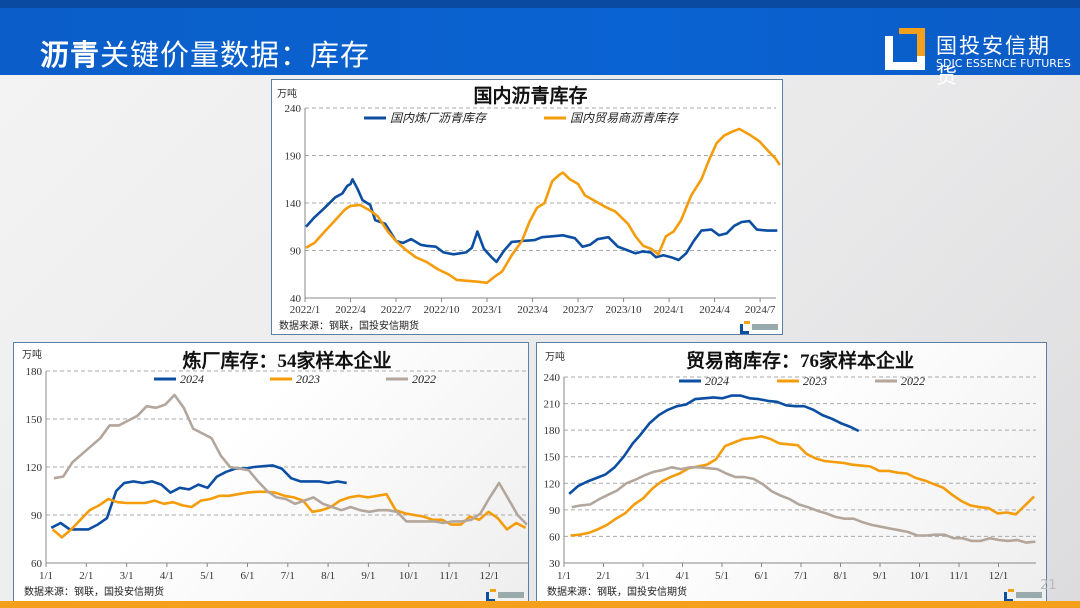 The height and width of the screenshot is (608, 1080). Describe the element at coordinates (305, 310) in the screenshot. I see `x-tick-label: 2022/1` at that location.